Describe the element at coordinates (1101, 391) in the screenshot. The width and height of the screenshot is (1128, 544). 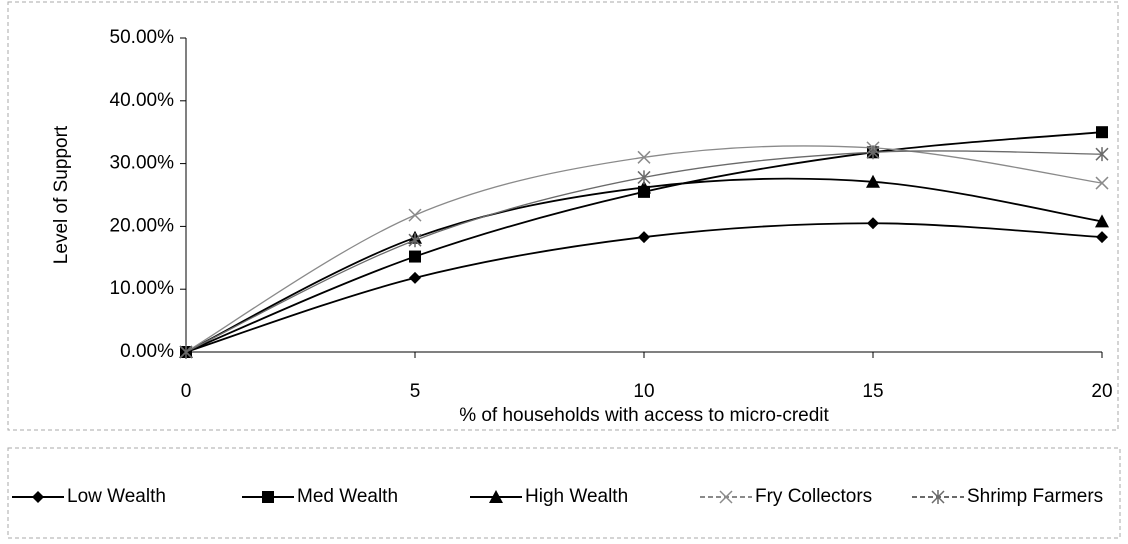
I see `x-tick-label: 20` at that location.